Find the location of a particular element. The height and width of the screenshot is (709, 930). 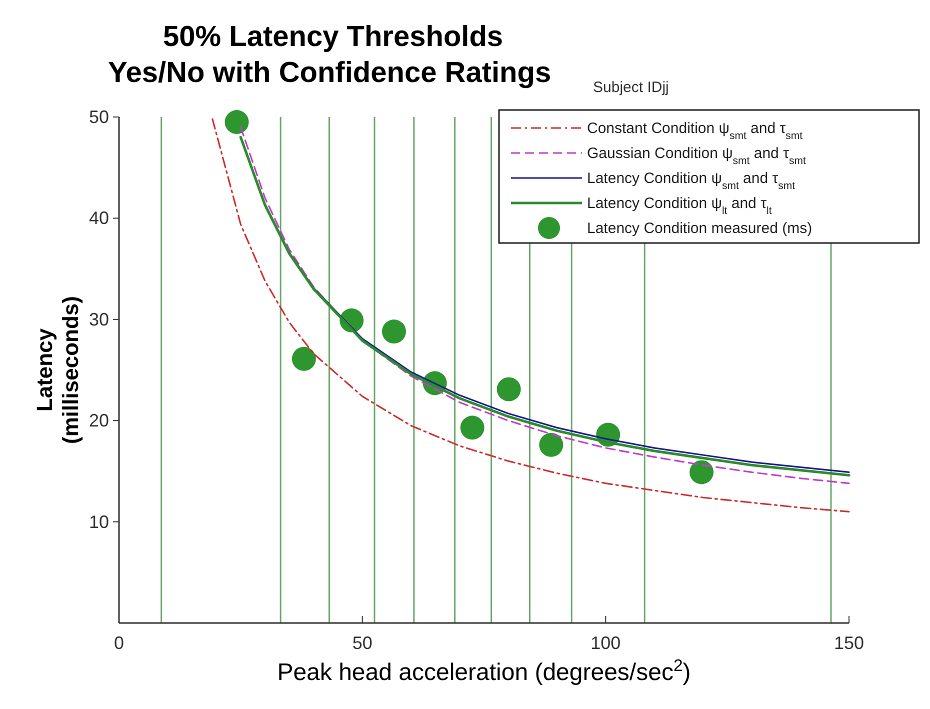

legend-label: Latency Condition ψ$_{smt}$ and τ$_{smt}$ is located at coordinates (691, 181).